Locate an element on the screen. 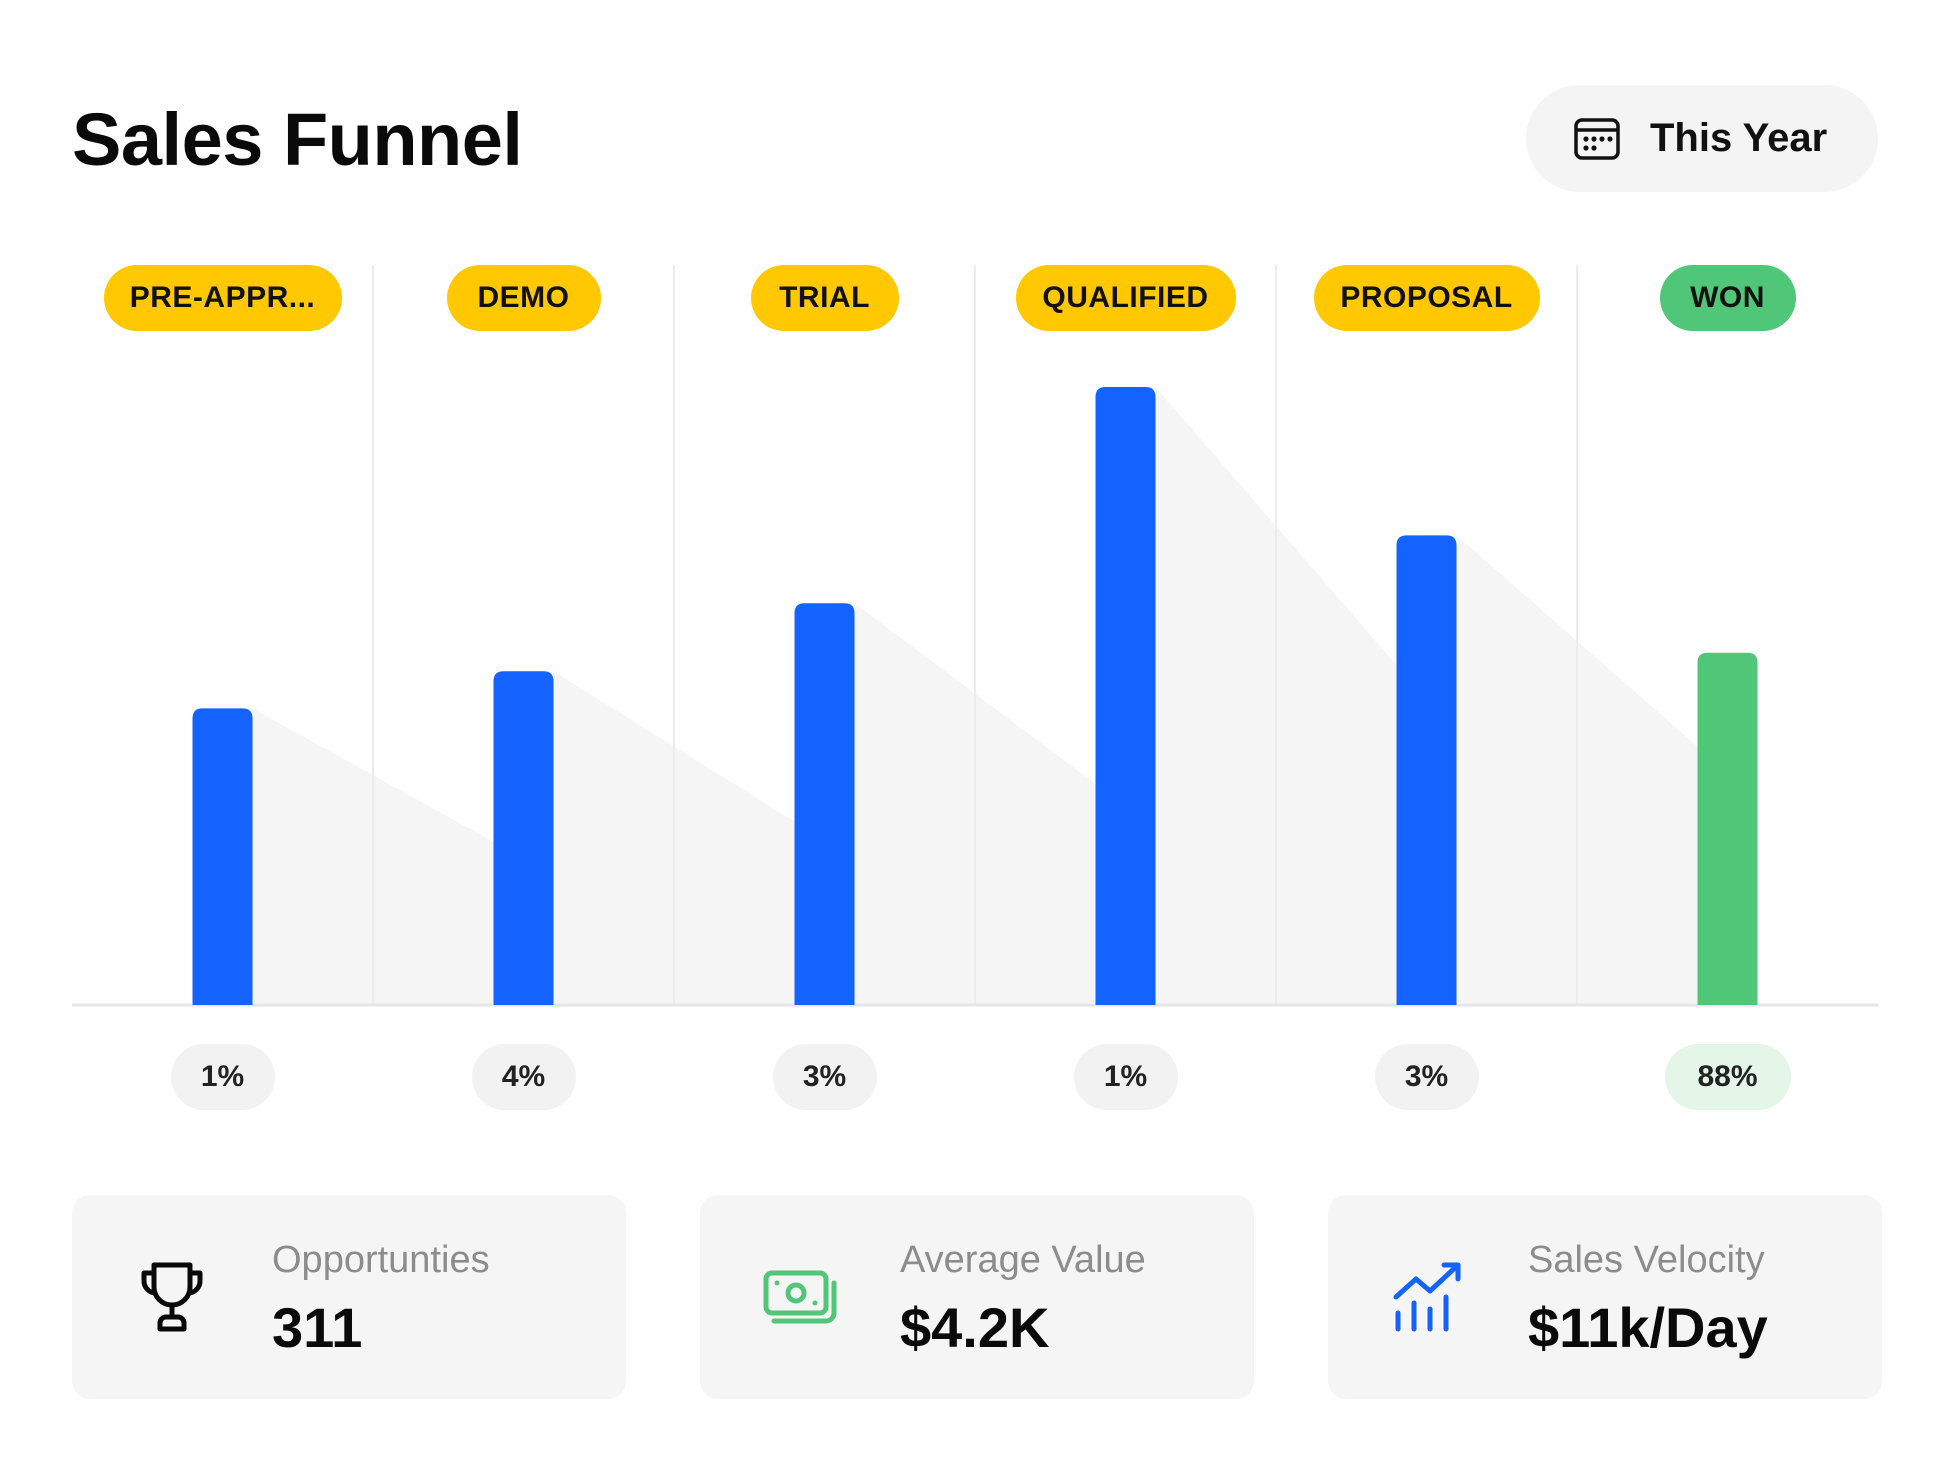 The image size is (1944, 1467). trophy-icon is located at coordinates (172, 1297).